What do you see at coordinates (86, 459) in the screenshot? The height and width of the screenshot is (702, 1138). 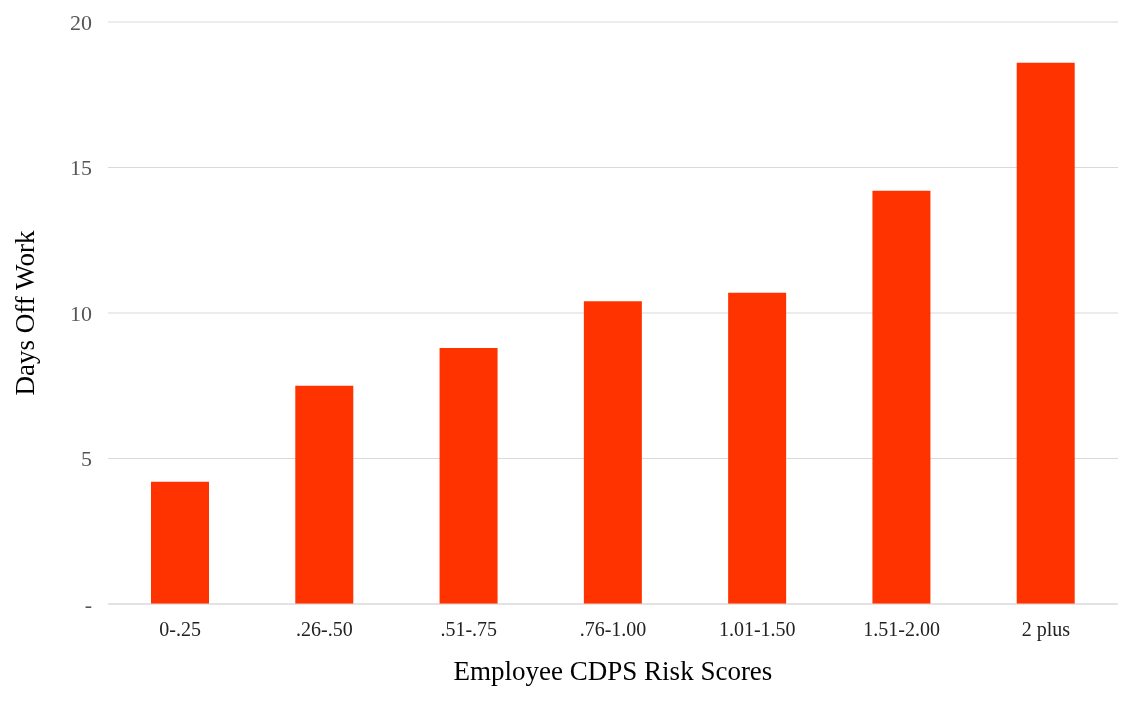 I see `y-tick-label: 5` at bounding box center [86, 459].